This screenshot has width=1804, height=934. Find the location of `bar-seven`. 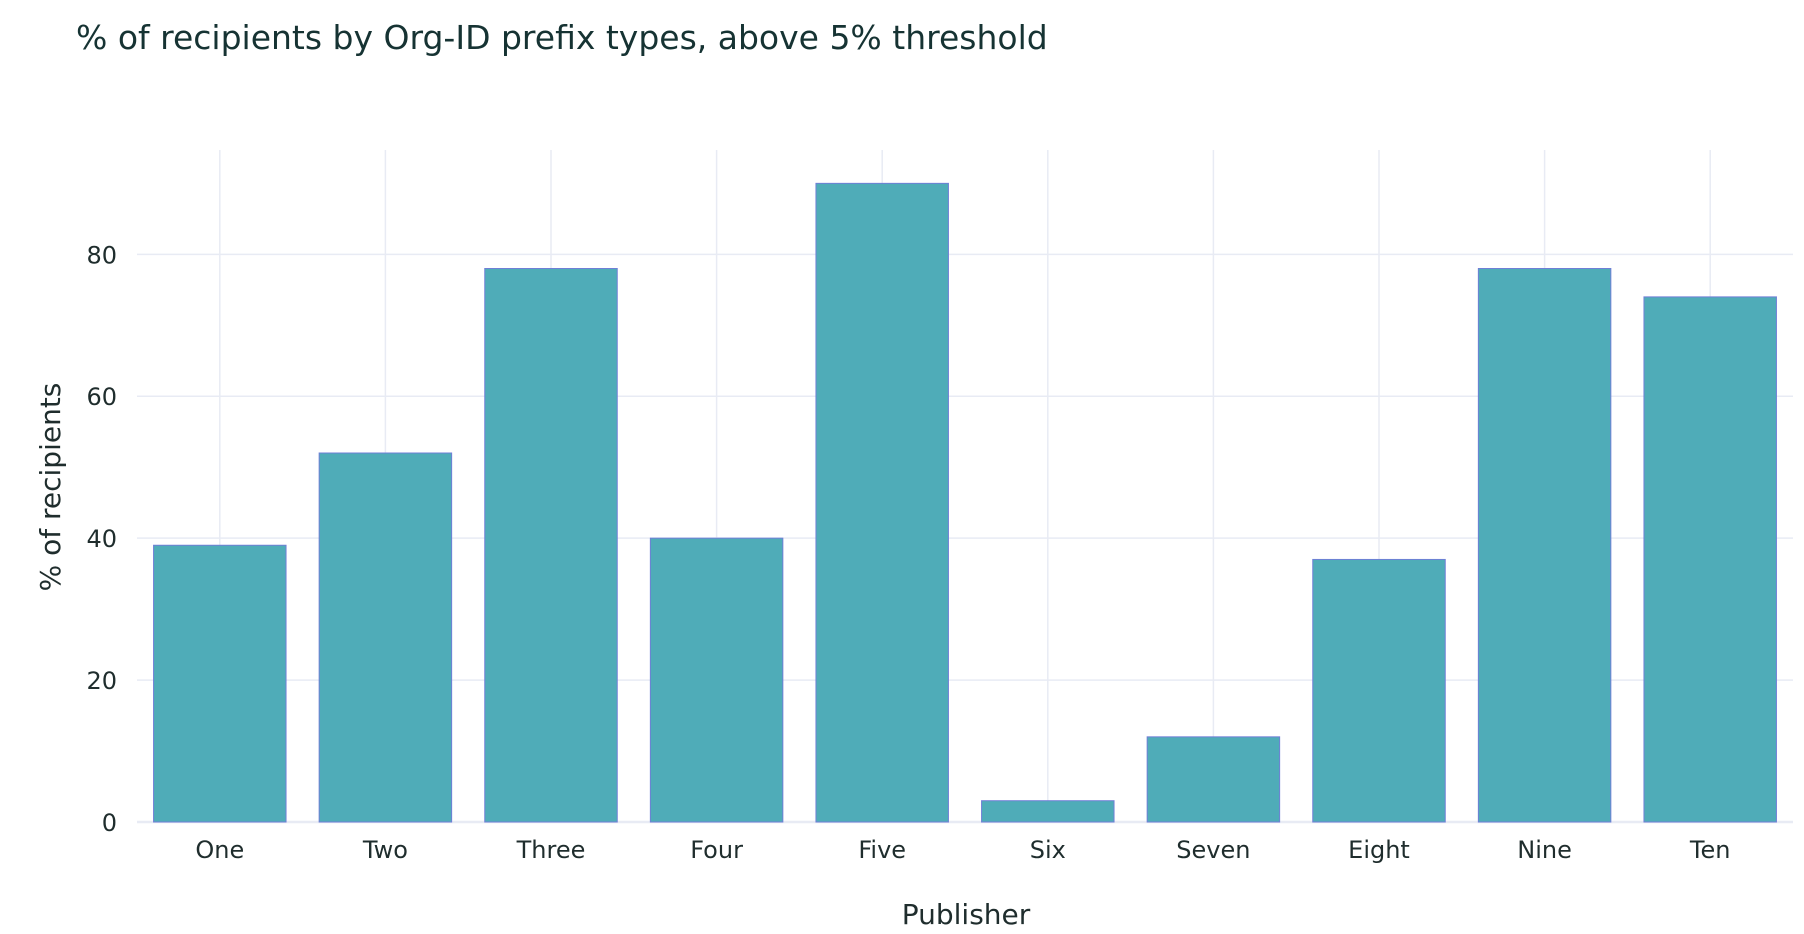

bar-seven is located at coordinates (1213, 779).